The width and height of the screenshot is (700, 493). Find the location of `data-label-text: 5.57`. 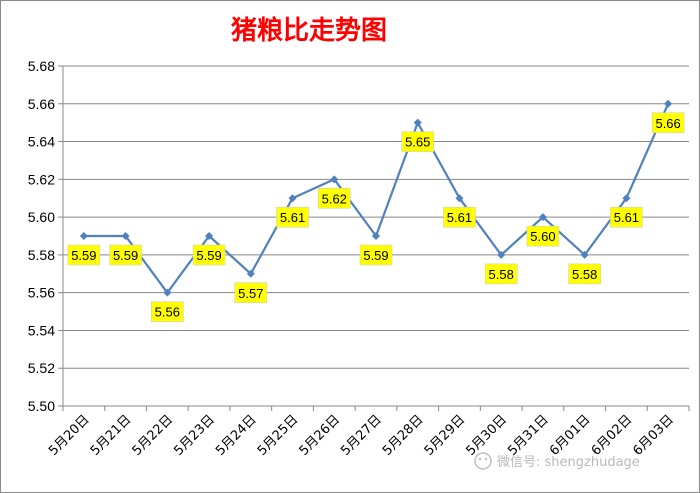

data-label-text: 5.57 is located at coordinates (250, 293).